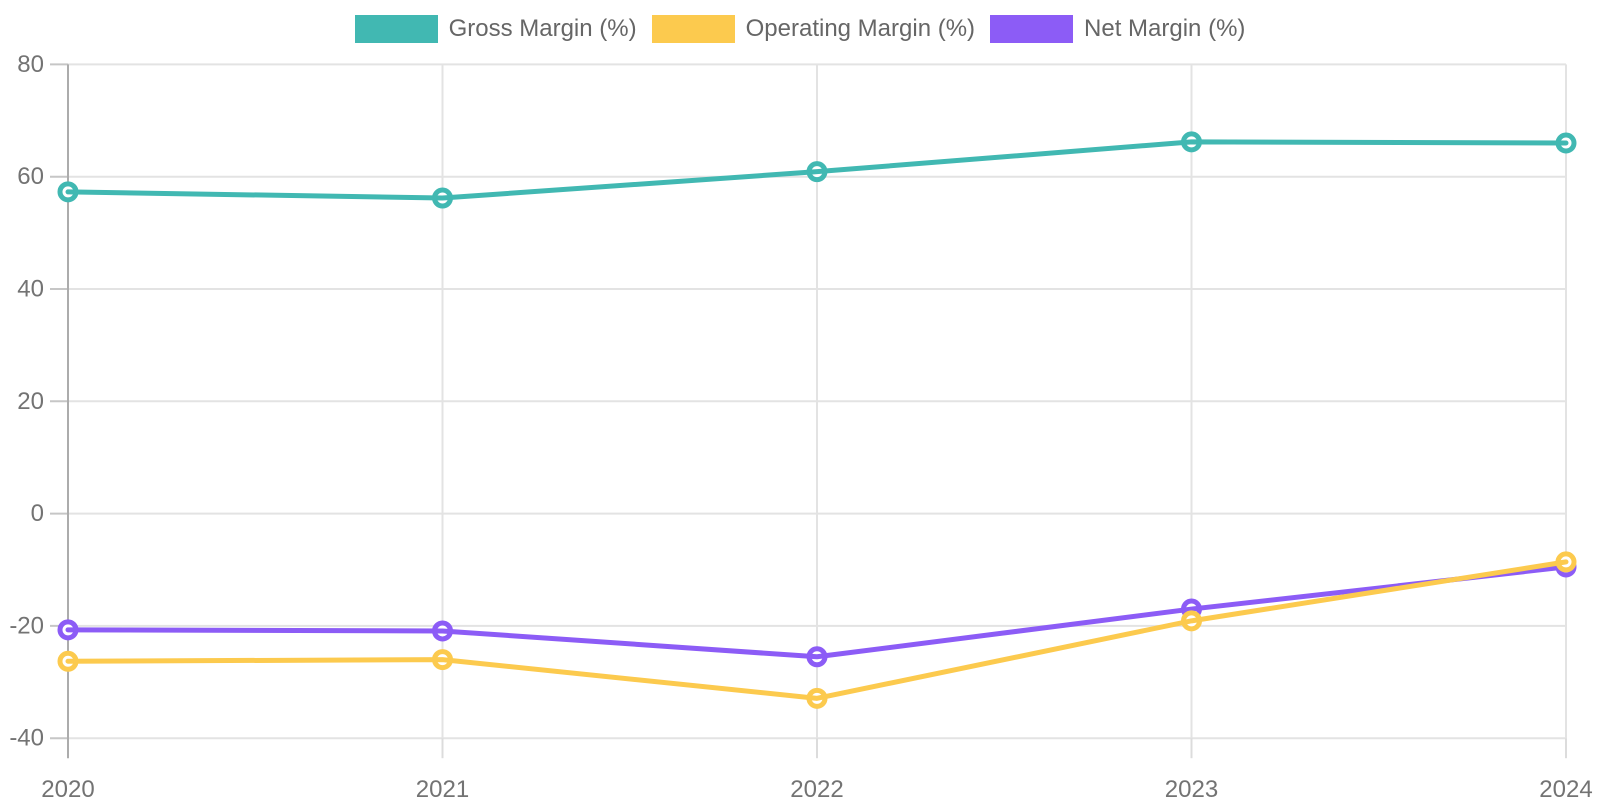  I want to click on x-axis-label: 2024, so click(1565, 788).